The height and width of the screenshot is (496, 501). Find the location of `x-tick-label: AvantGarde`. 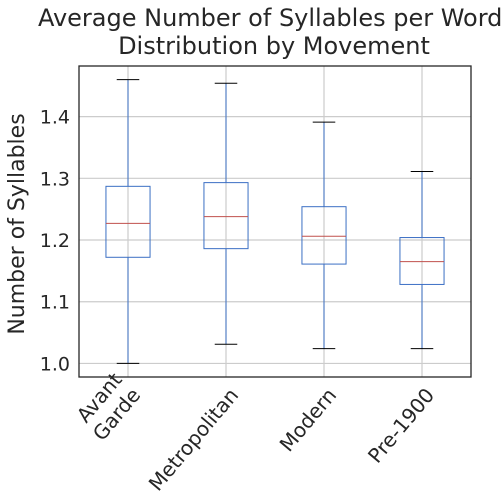

x-tick-label: AvantGarde is located at coordinates (107, 406).